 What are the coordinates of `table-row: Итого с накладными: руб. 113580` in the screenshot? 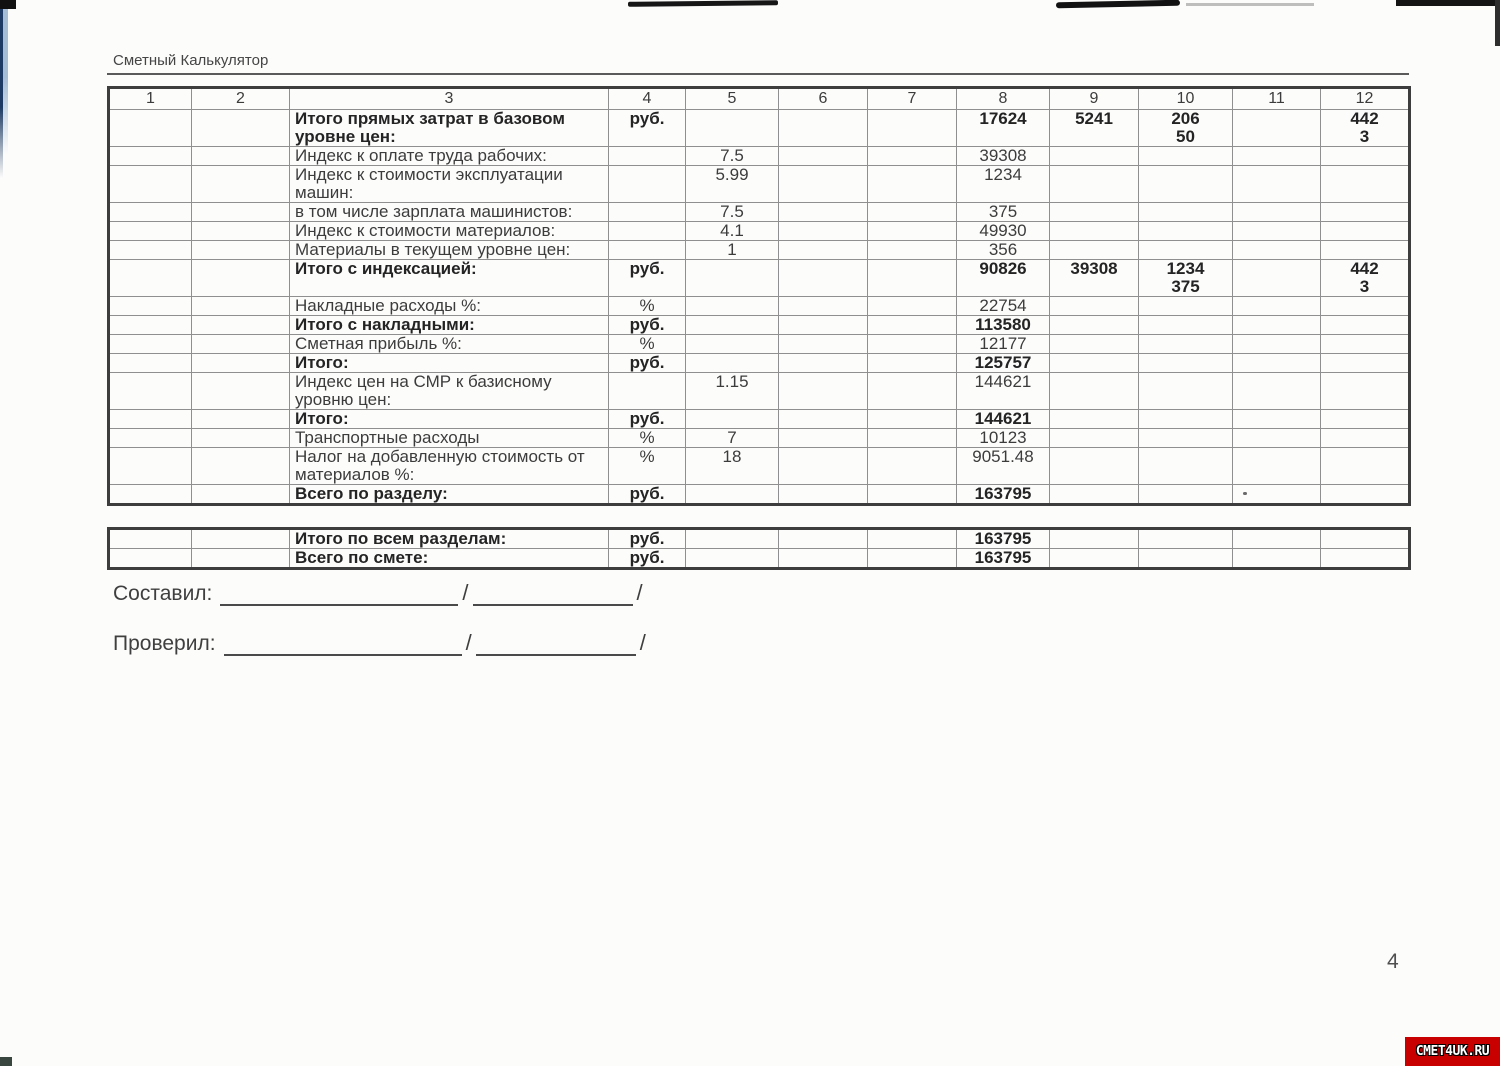 It's located at (759, 325).